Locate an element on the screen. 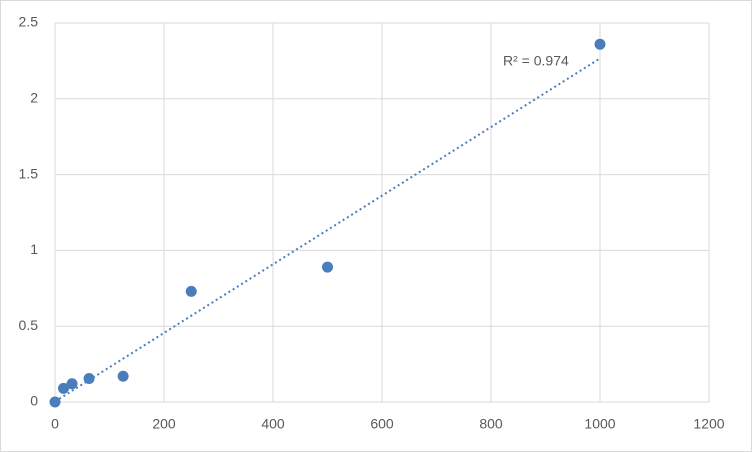 The width and height of the screenshot is (752, 452). x-tick-label: 400 is located at coordinates (273, 424).